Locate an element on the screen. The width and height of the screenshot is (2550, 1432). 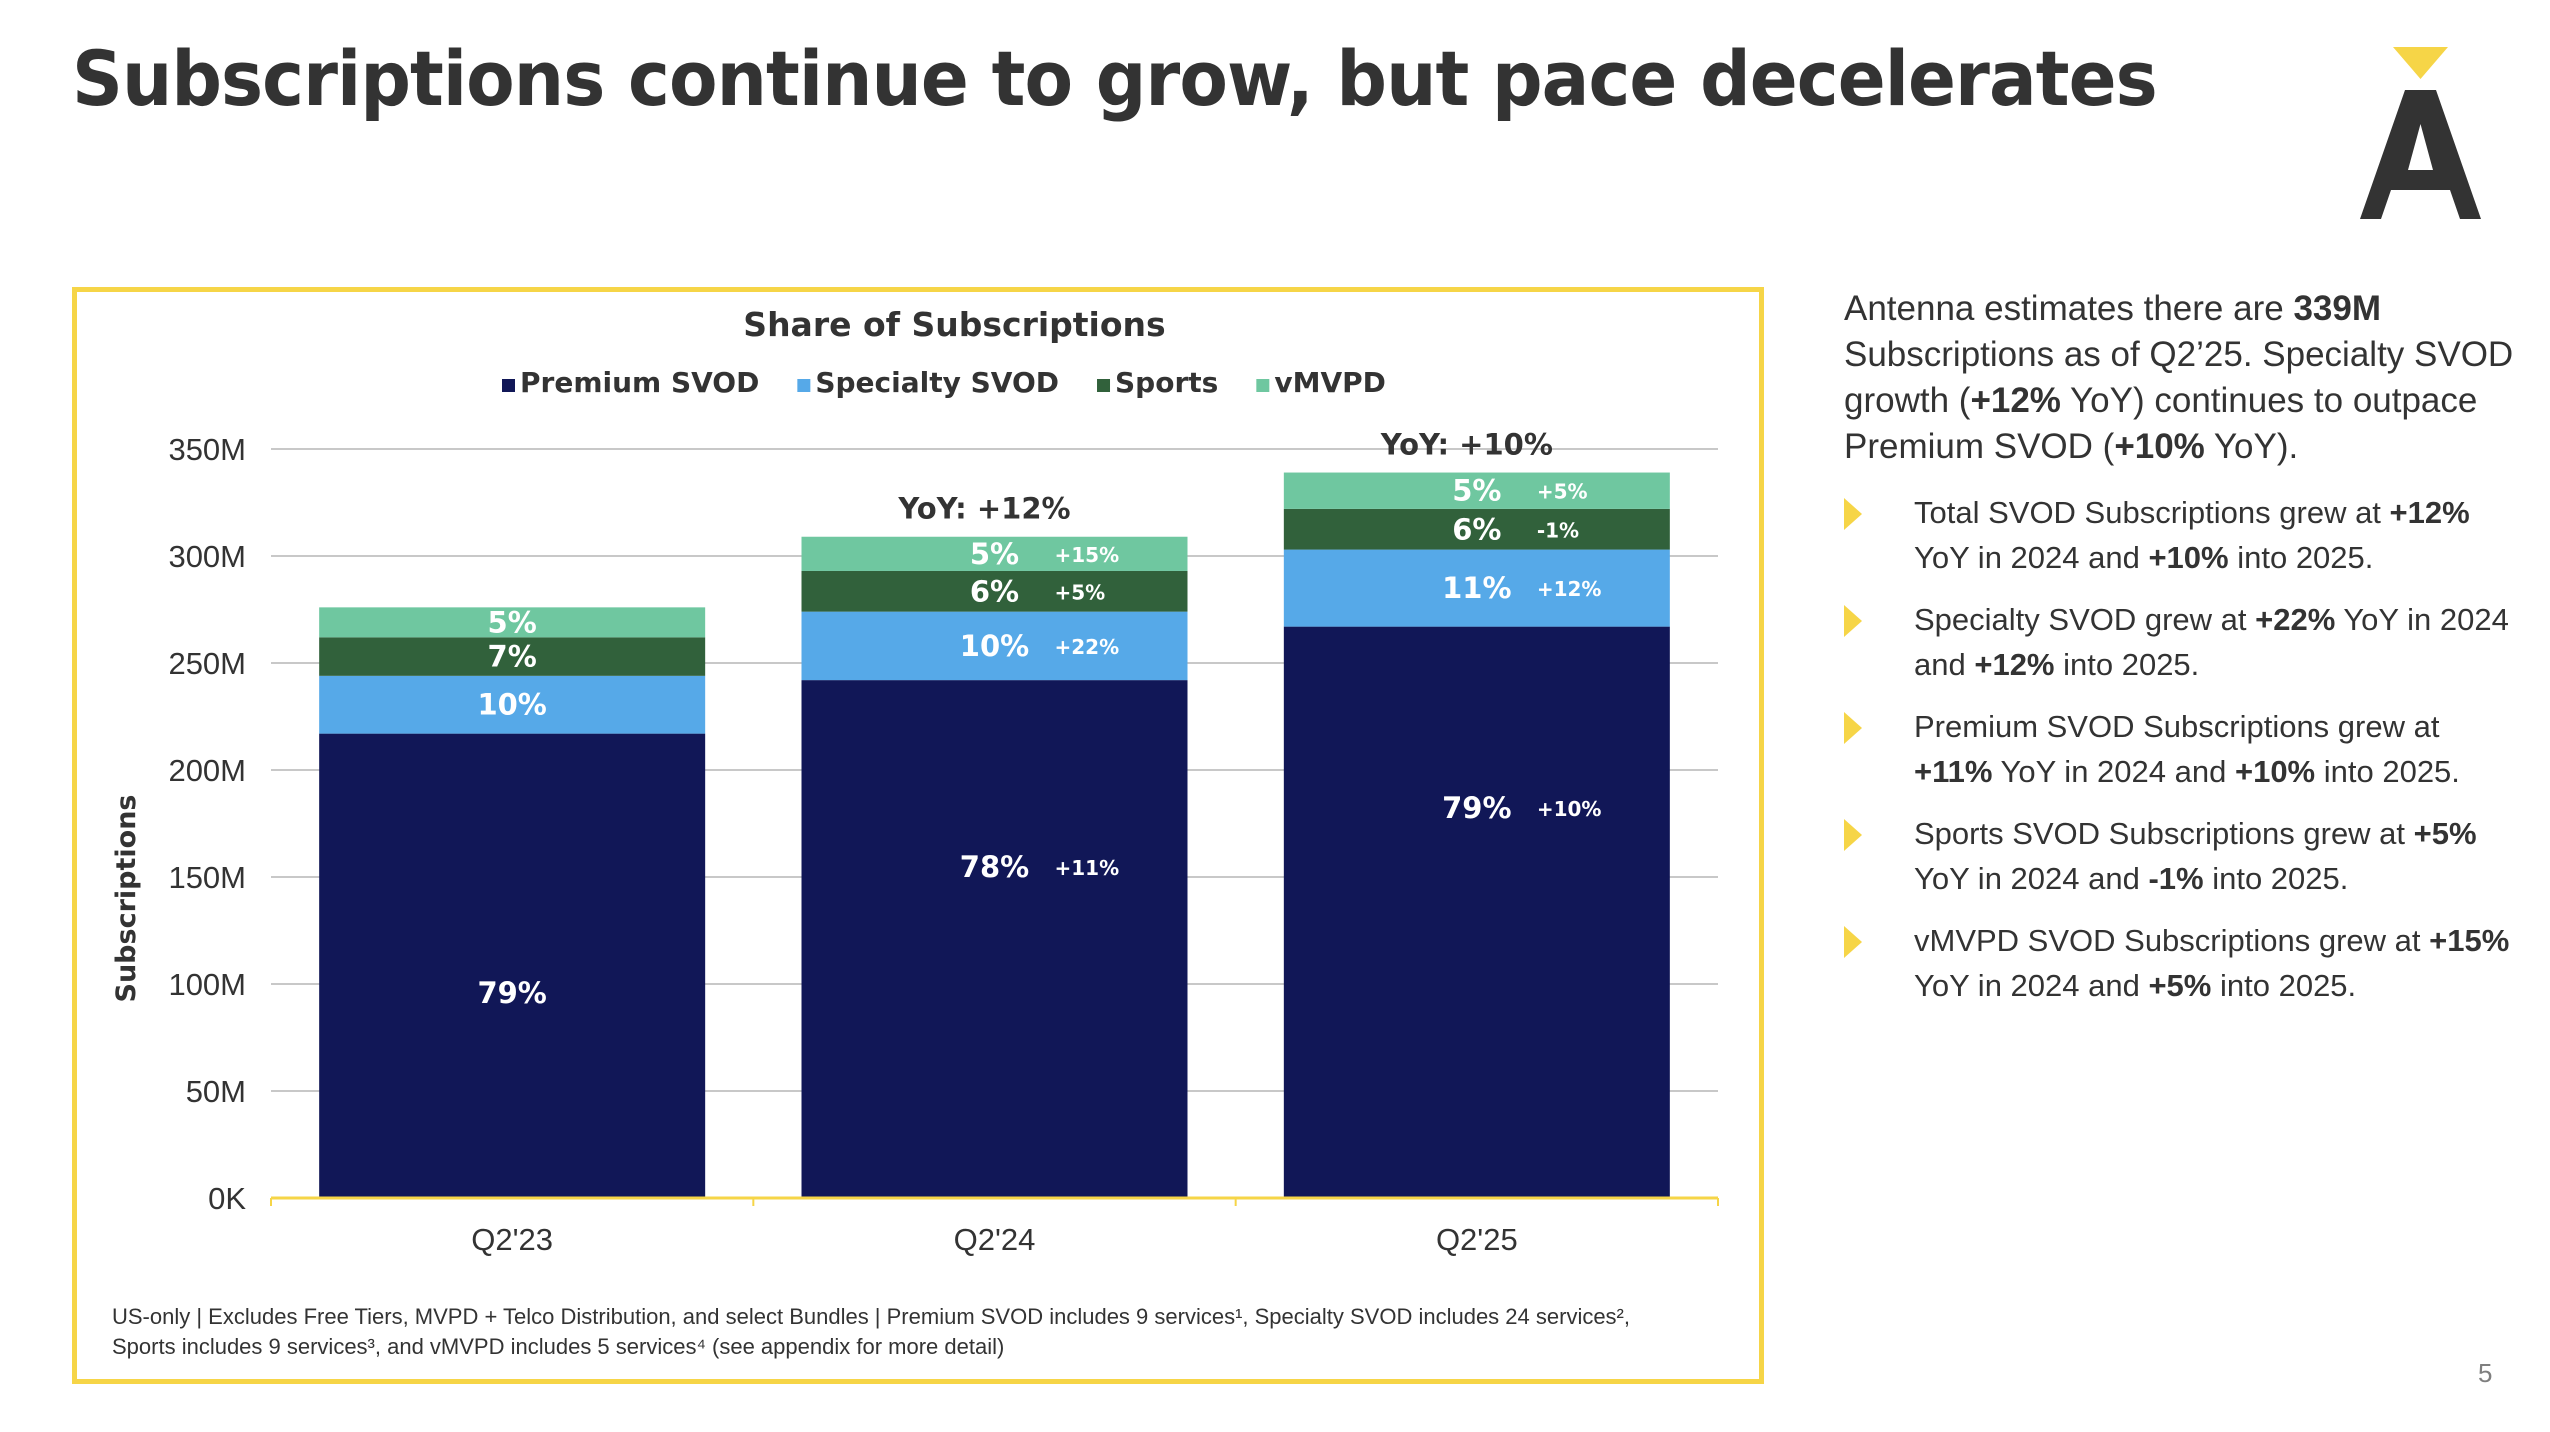
highlight-value: +22% is located at coordinates (2295, 619).